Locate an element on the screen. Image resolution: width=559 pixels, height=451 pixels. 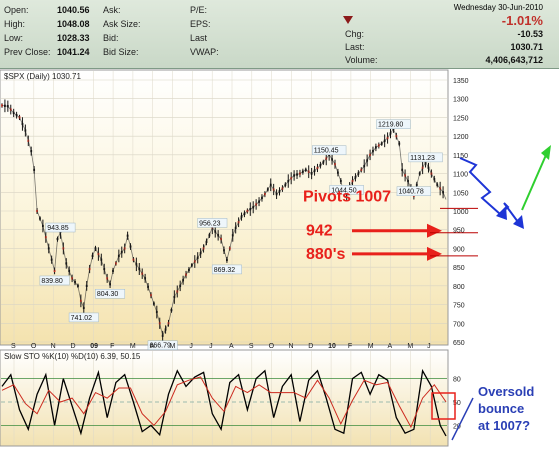
ask-size-label: Ask Size: is located at coordinates (122, 24).